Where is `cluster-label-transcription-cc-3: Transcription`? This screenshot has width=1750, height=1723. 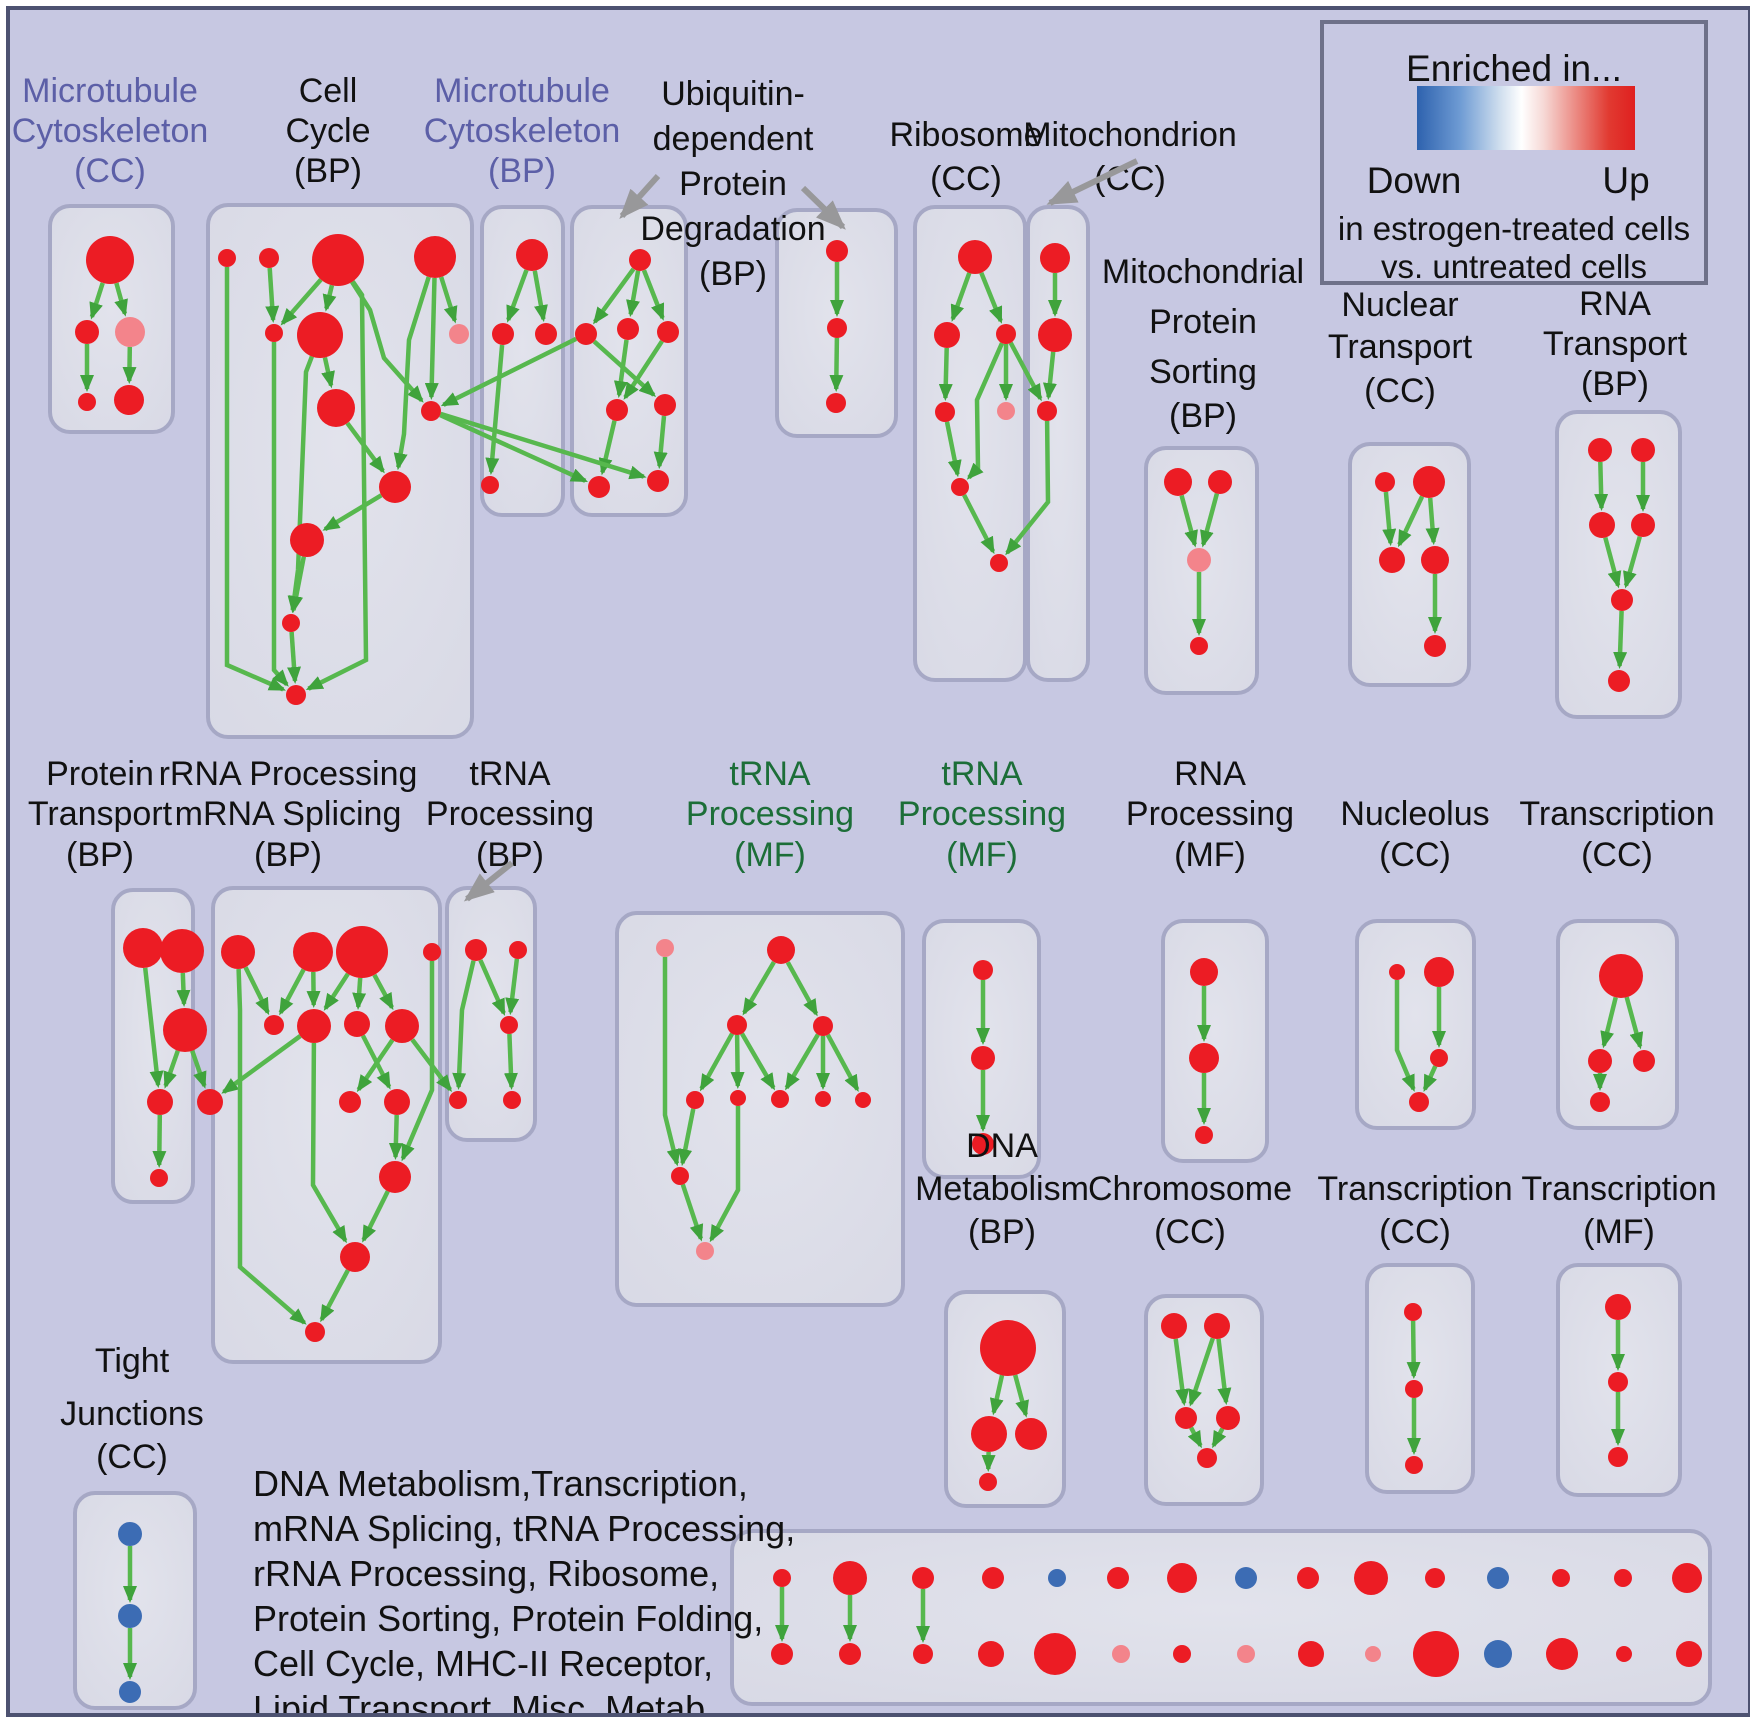 cluster-label-transcription-cc-3: Transcription is located at coordinates (1414, 1189).